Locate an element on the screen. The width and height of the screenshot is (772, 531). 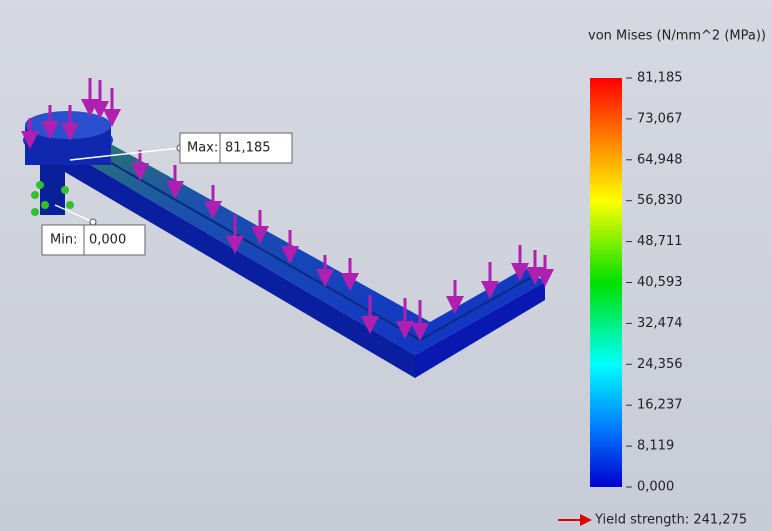
max-value: 81,185 is located at coordinates (248, 148).